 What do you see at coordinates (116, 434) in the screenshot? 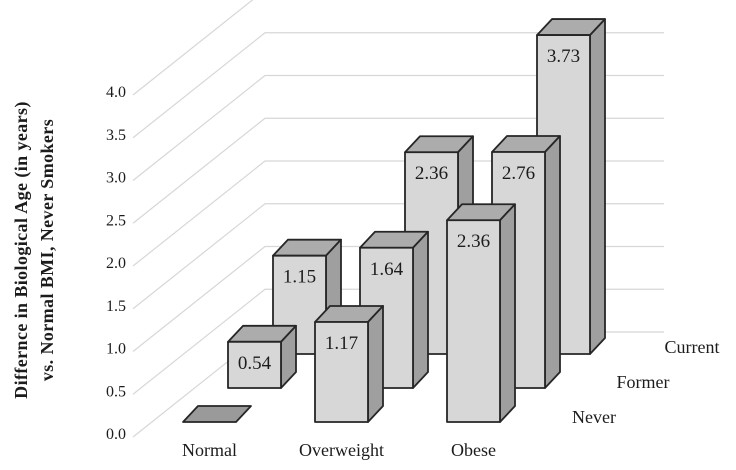
I see `ytick-label: 0.0` at bounding box center [116, 434].